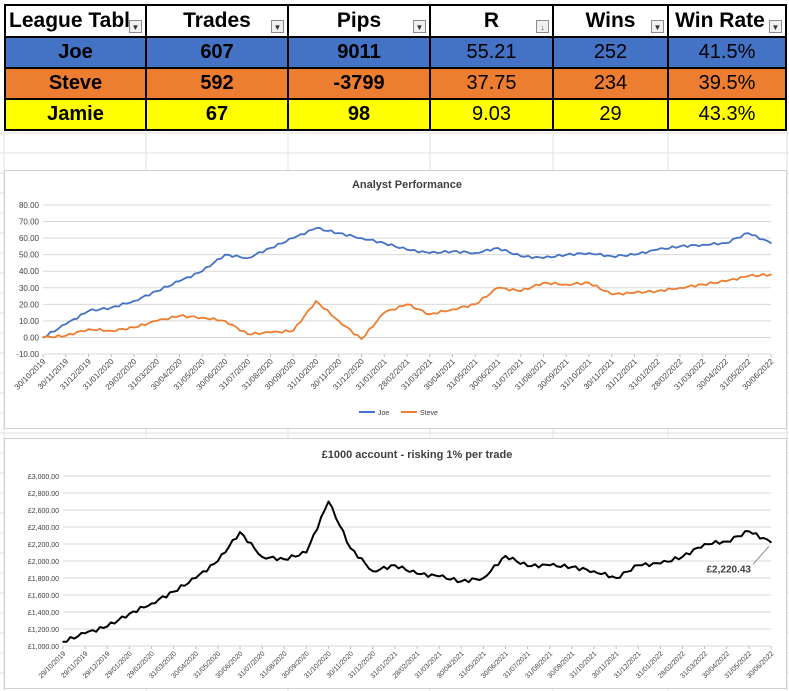 The image size is (789, 691). Describe the element at coordinates (383, 413) in the screenshot. I see `legend-label-joe: Joe` at that location.